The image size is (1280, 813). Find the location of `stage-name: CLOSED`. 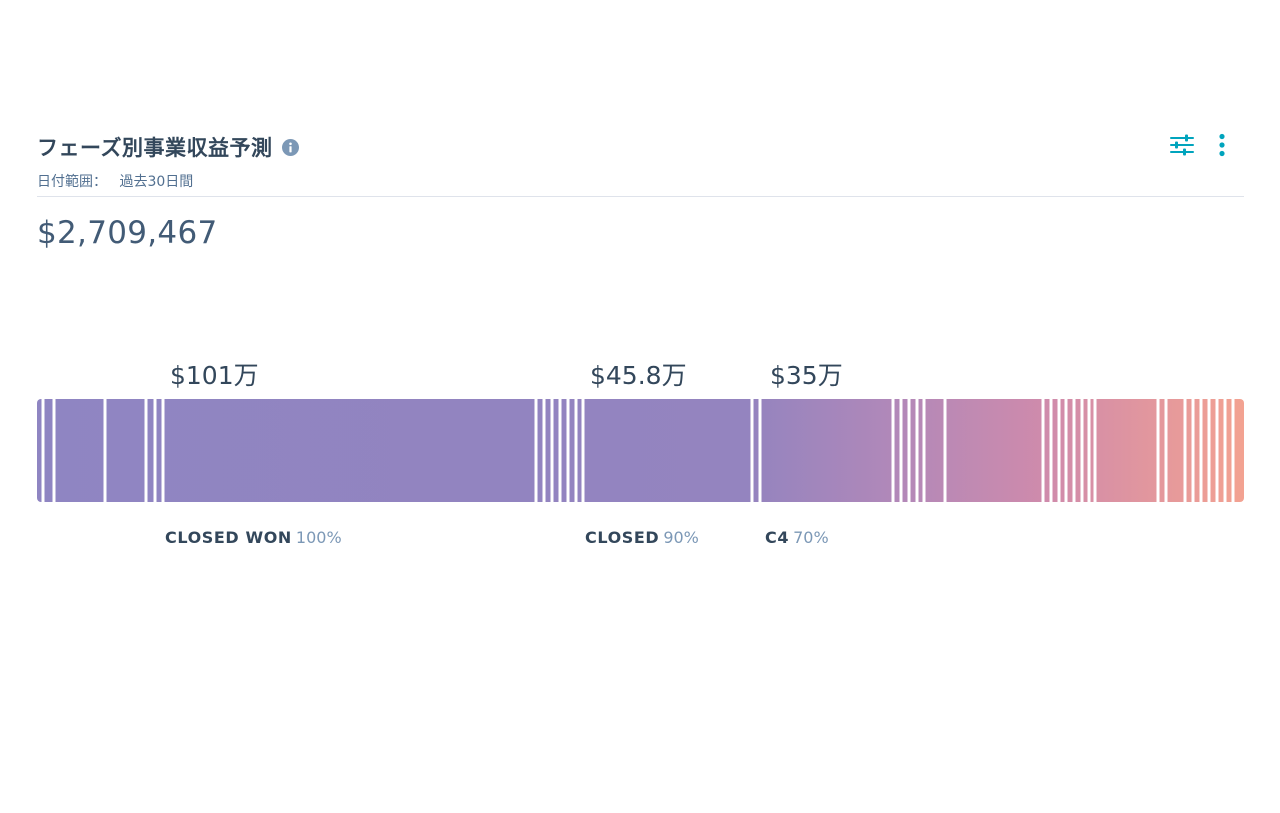

stage-name: CLOSED is located at coordinates (622, 537).